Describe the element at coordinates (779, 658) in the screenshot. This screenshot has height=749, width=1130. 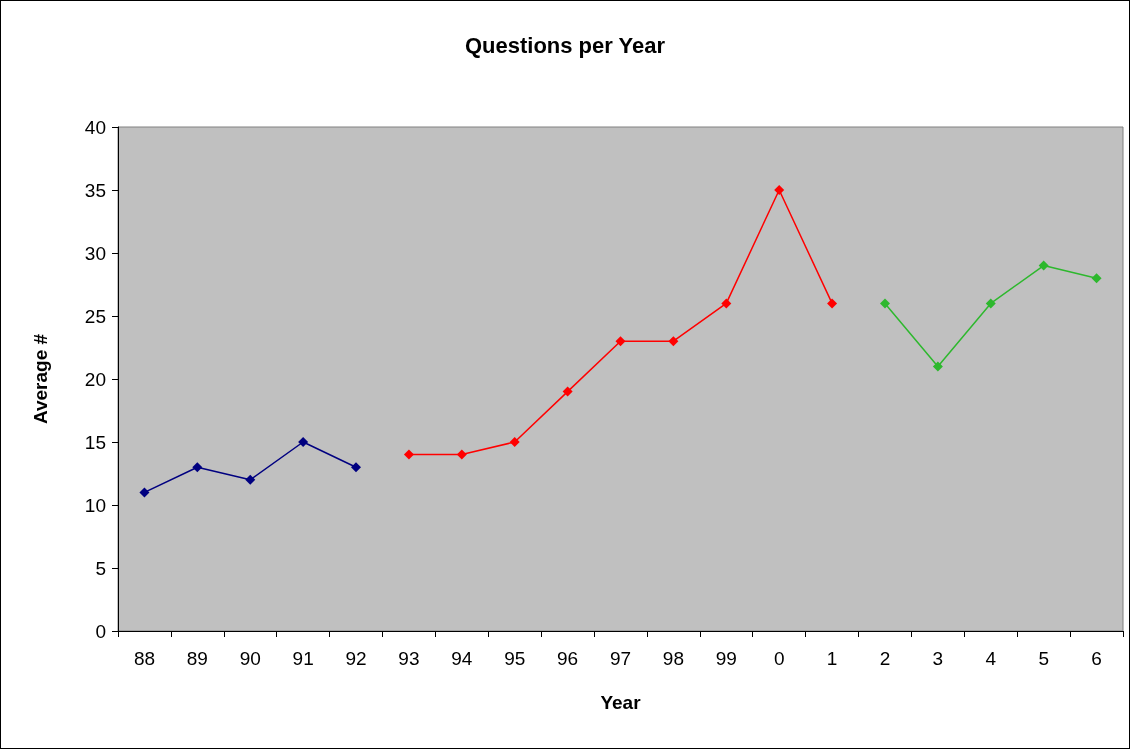
I see `x-tick-label: 0` at that location.